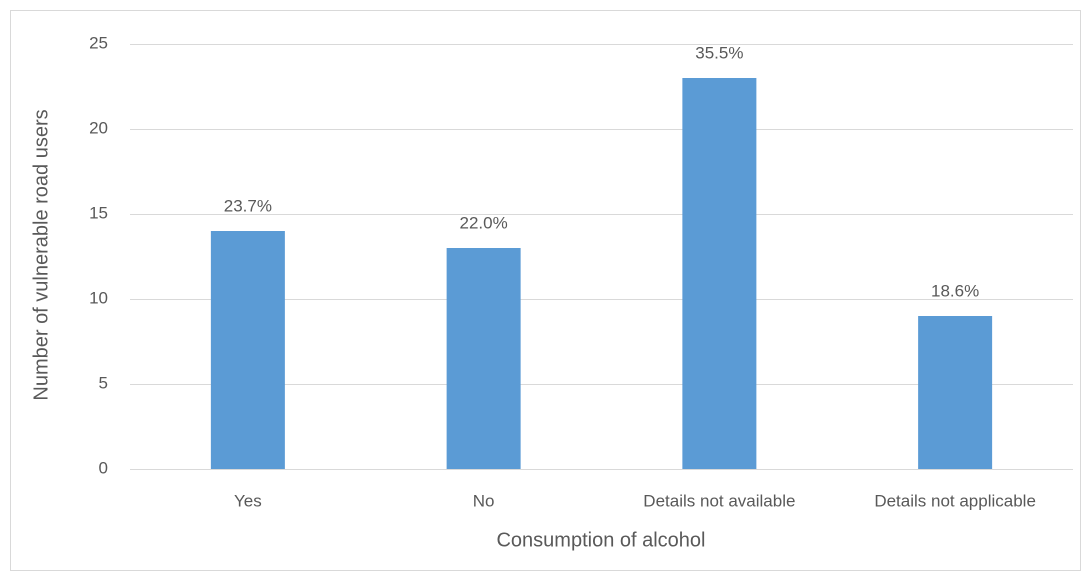  What do you see at coordinates (103, 382) in the screenshot?
I see `y-tick-label: 5` at bounding box center [103, 382].